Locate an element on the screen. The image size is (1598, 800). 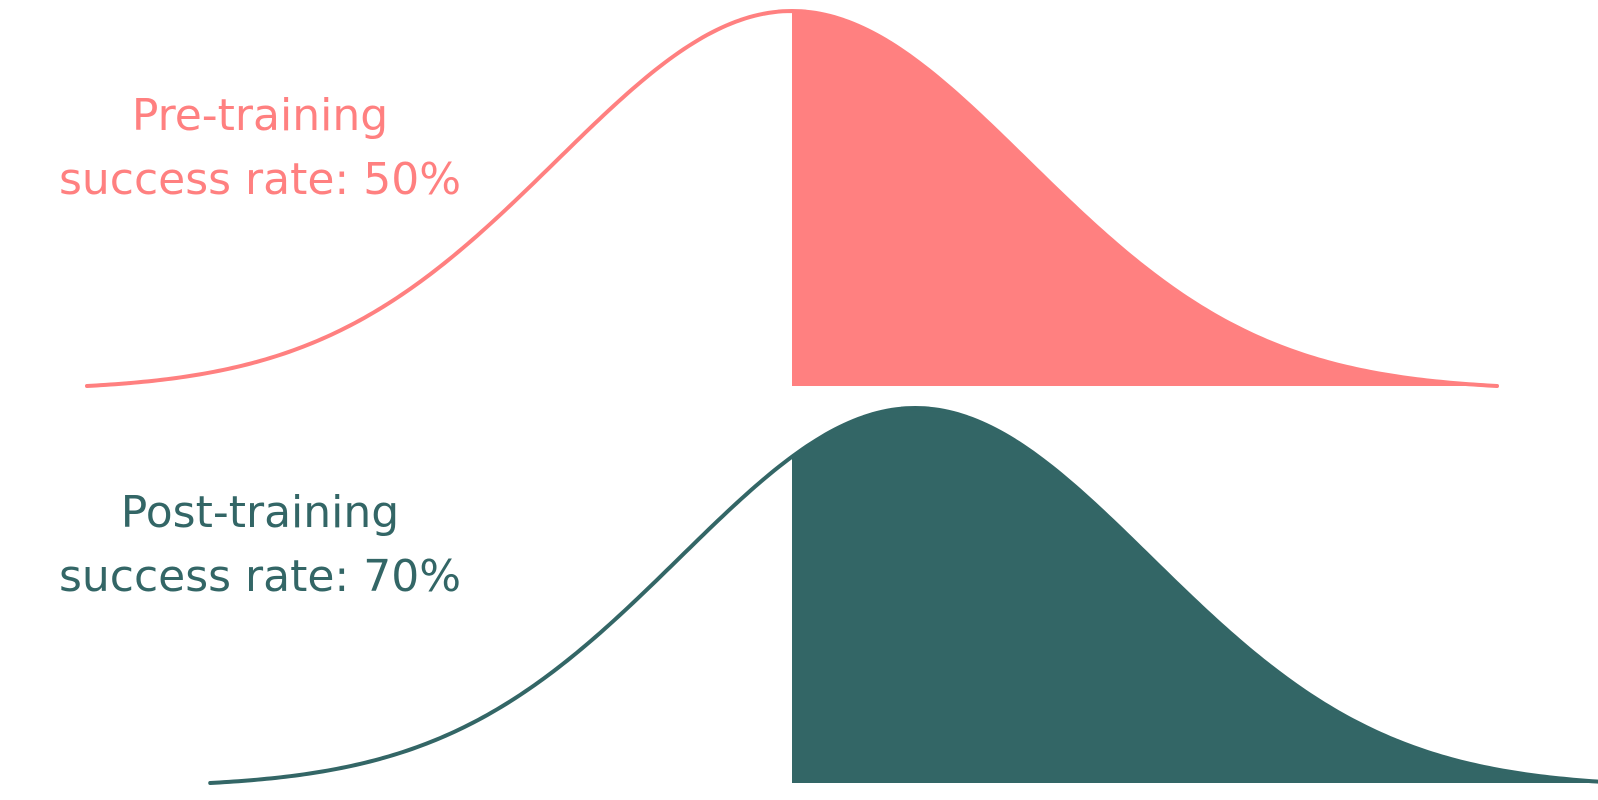
pre-training-label-title: Pre-training is located at coordinates (260, 115).